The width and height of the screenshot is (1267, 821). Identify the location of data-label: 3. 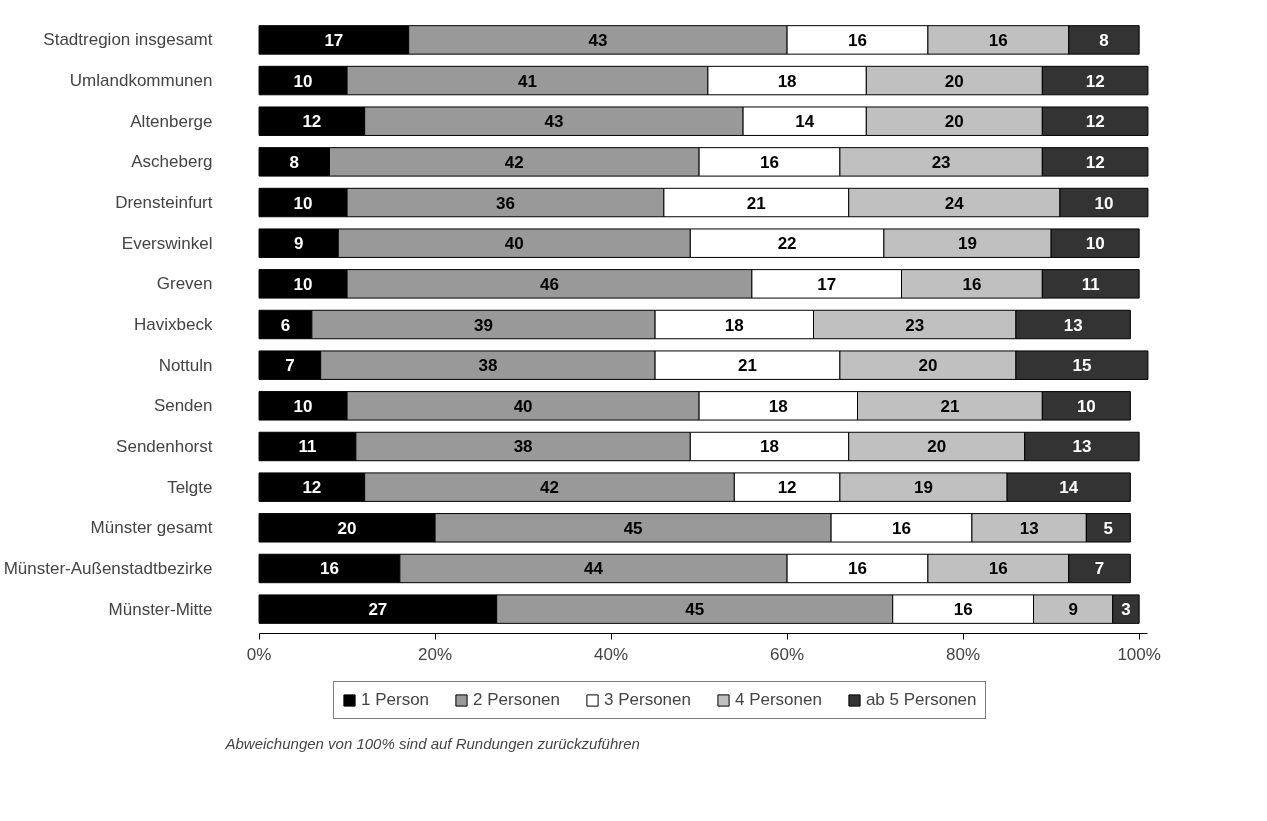
(1126, 610).